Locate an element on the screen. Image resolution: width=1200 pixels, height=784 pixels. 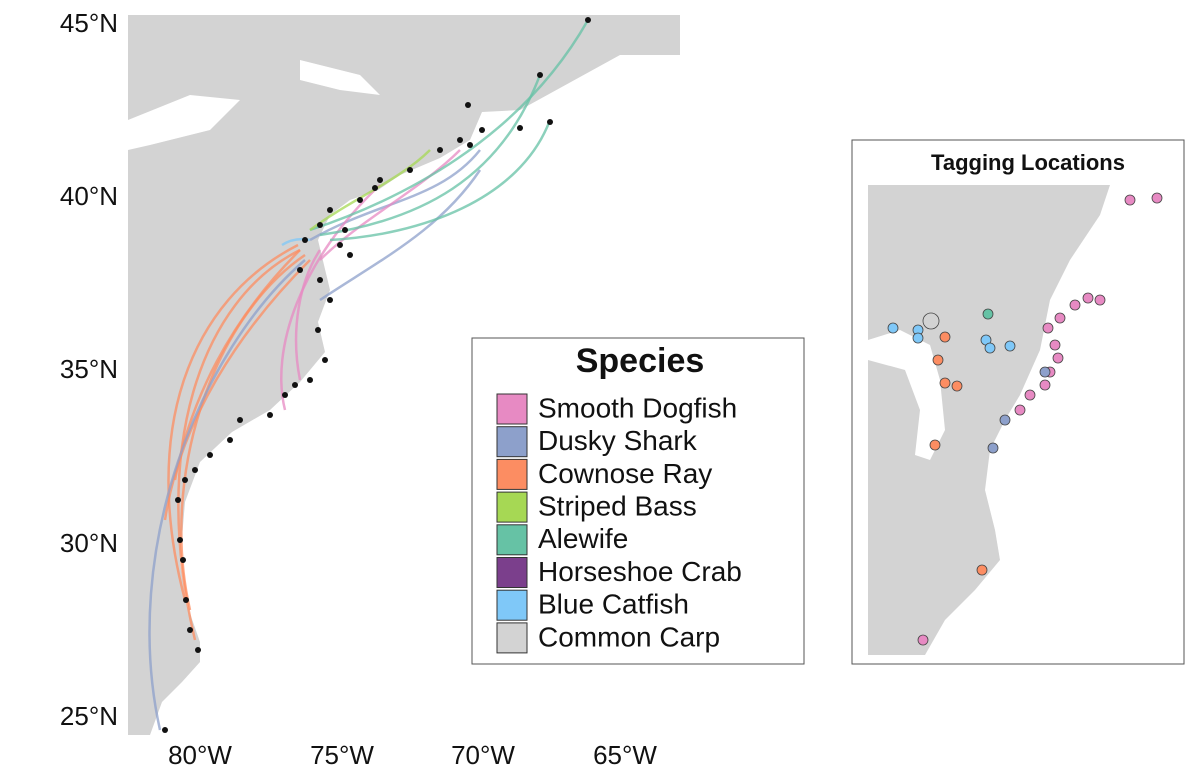
inset-title: Tagging Locations is located at coordinates (1028, 162).